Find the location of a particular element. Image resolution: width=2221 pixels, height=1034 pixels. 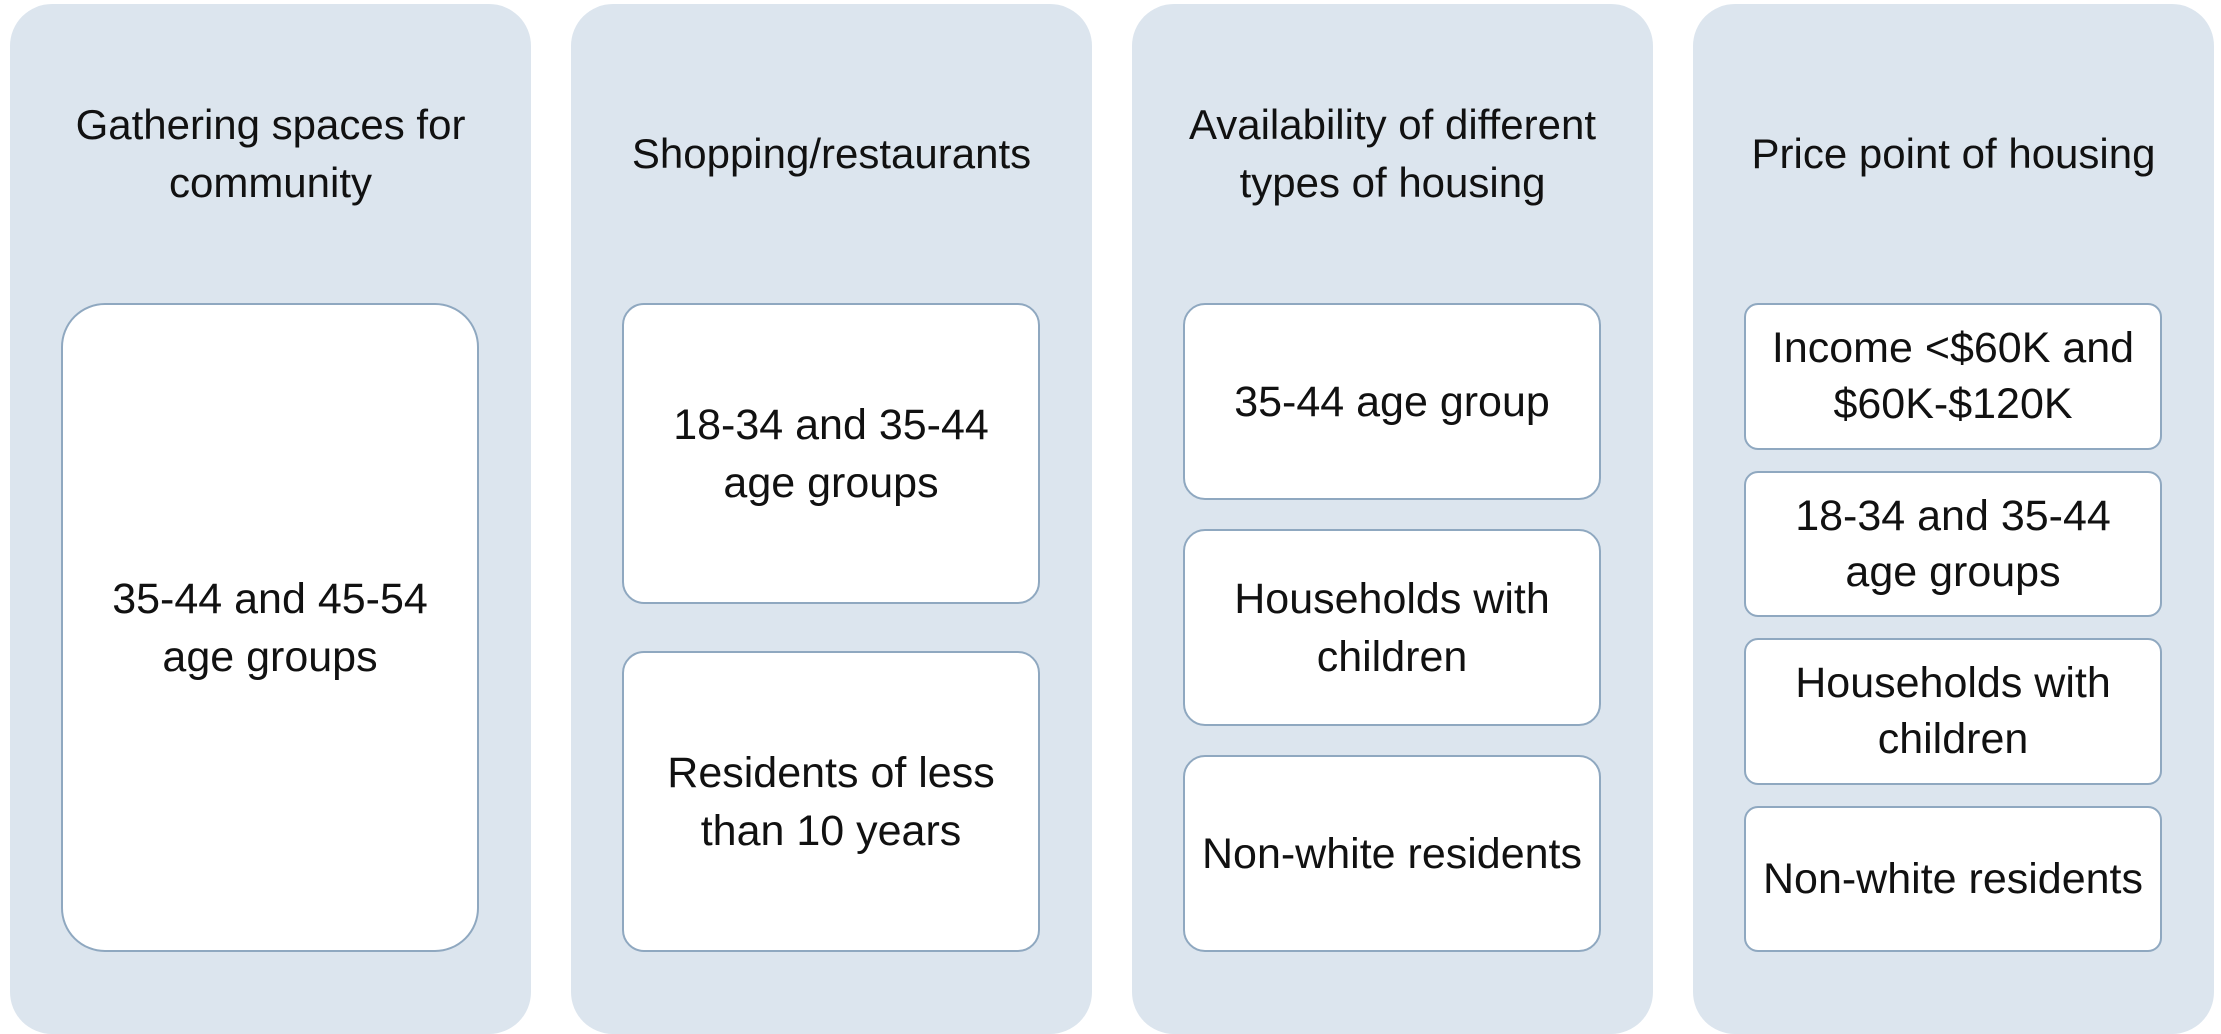

item: 35-44 and 45-54 age groups is located at coordinates (270, 627).